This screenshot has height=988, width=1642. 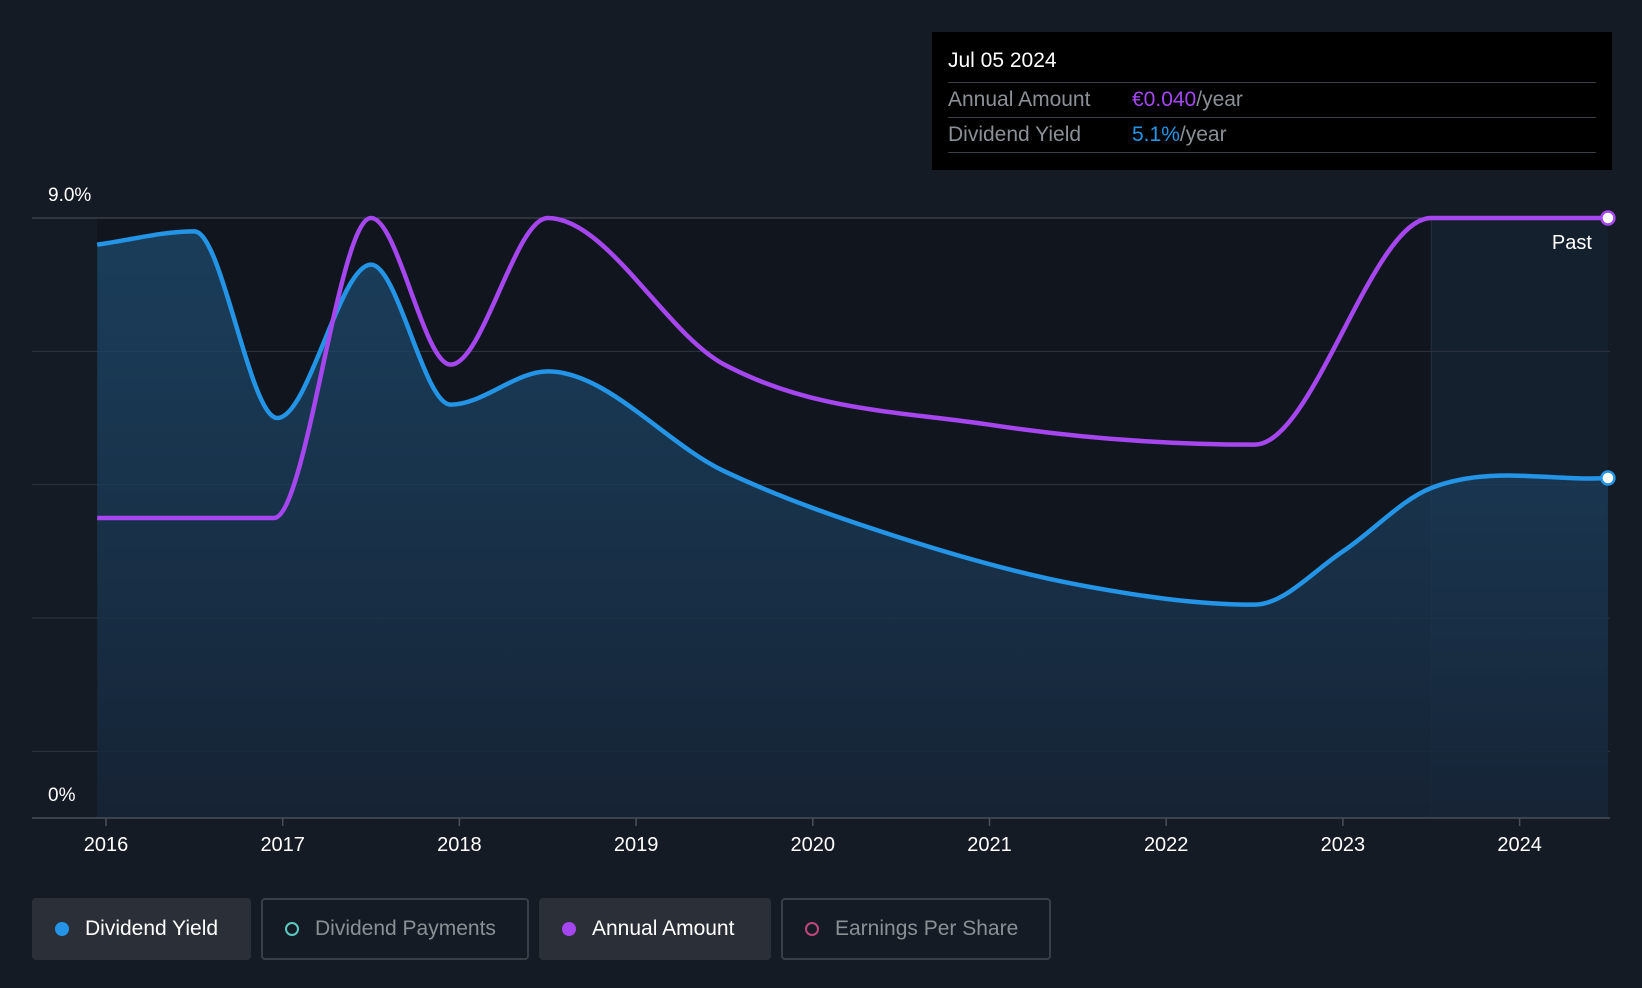 I want to click on past-label: Past, so click(x=1572, y=243).